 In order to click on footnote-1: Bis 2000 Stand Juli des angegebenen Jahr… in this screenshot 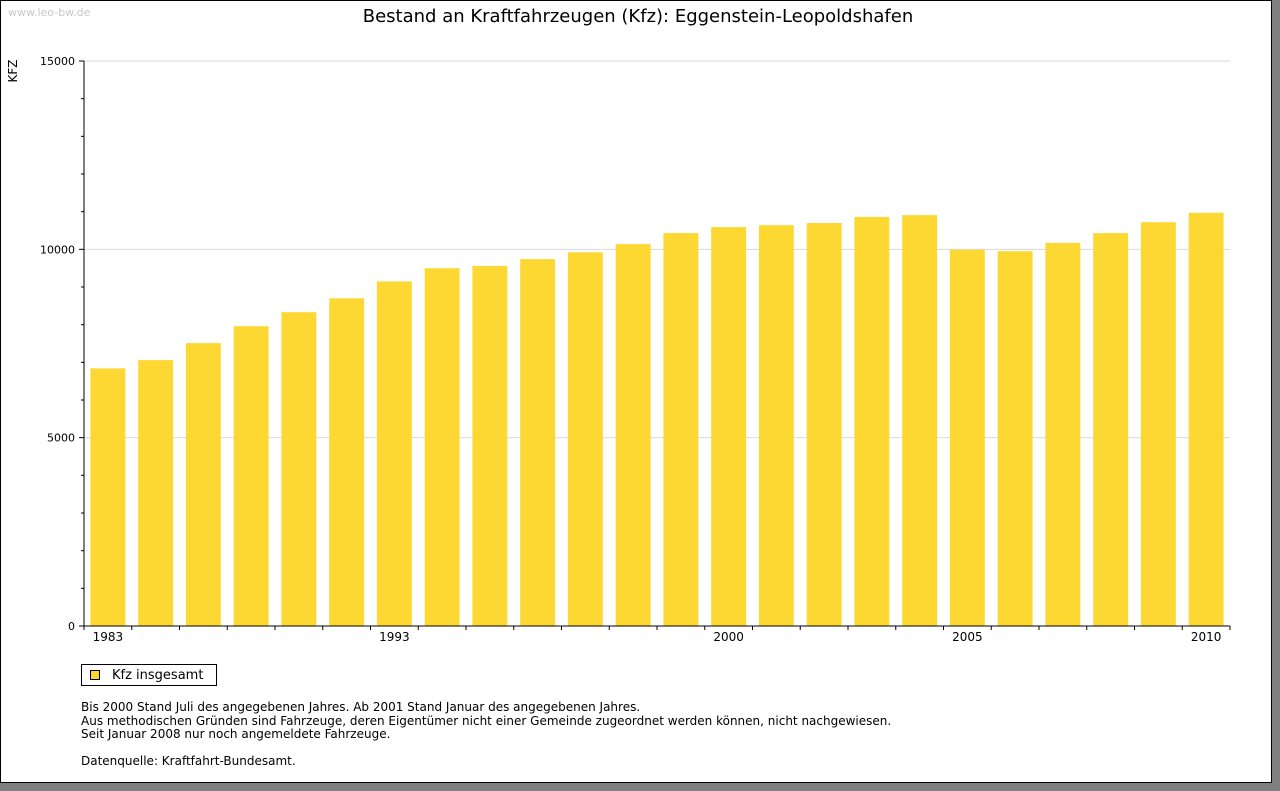, I will do `click(361, 707)`.